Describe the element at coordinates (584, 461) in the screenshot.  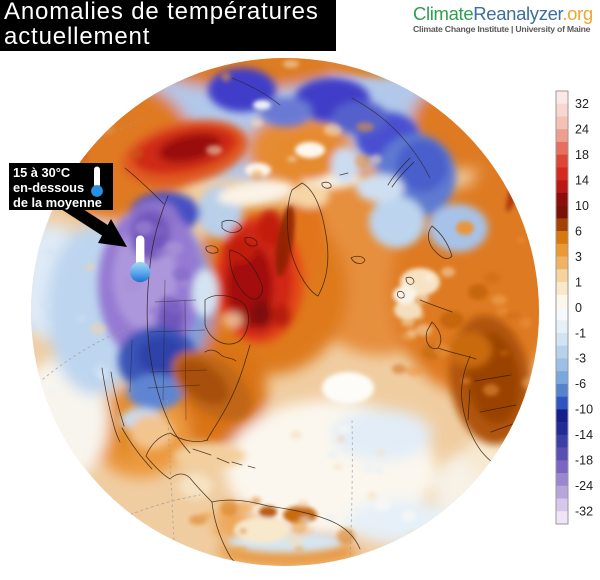
I see `svg-text: -18` at that location.